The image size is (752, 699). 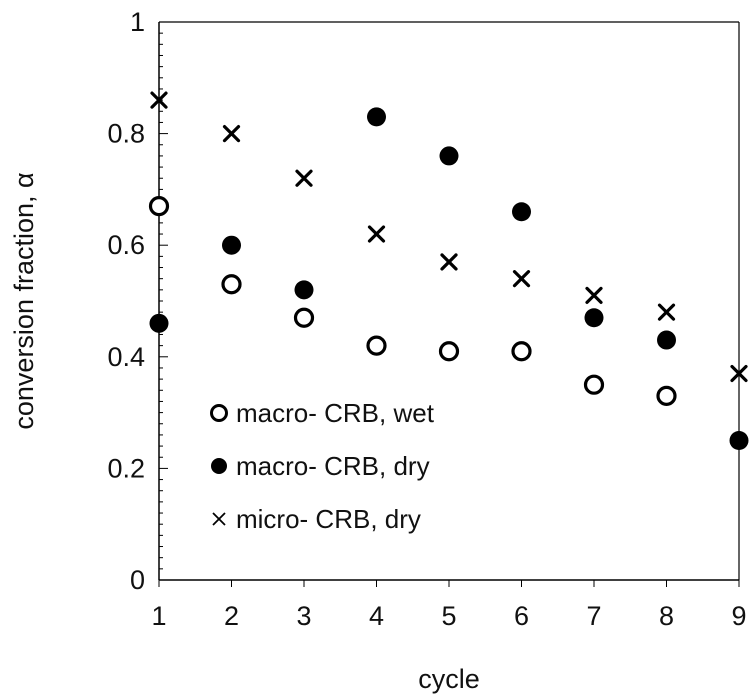 I want to click on x-tick-label: 6, so click(x=521, y=616).